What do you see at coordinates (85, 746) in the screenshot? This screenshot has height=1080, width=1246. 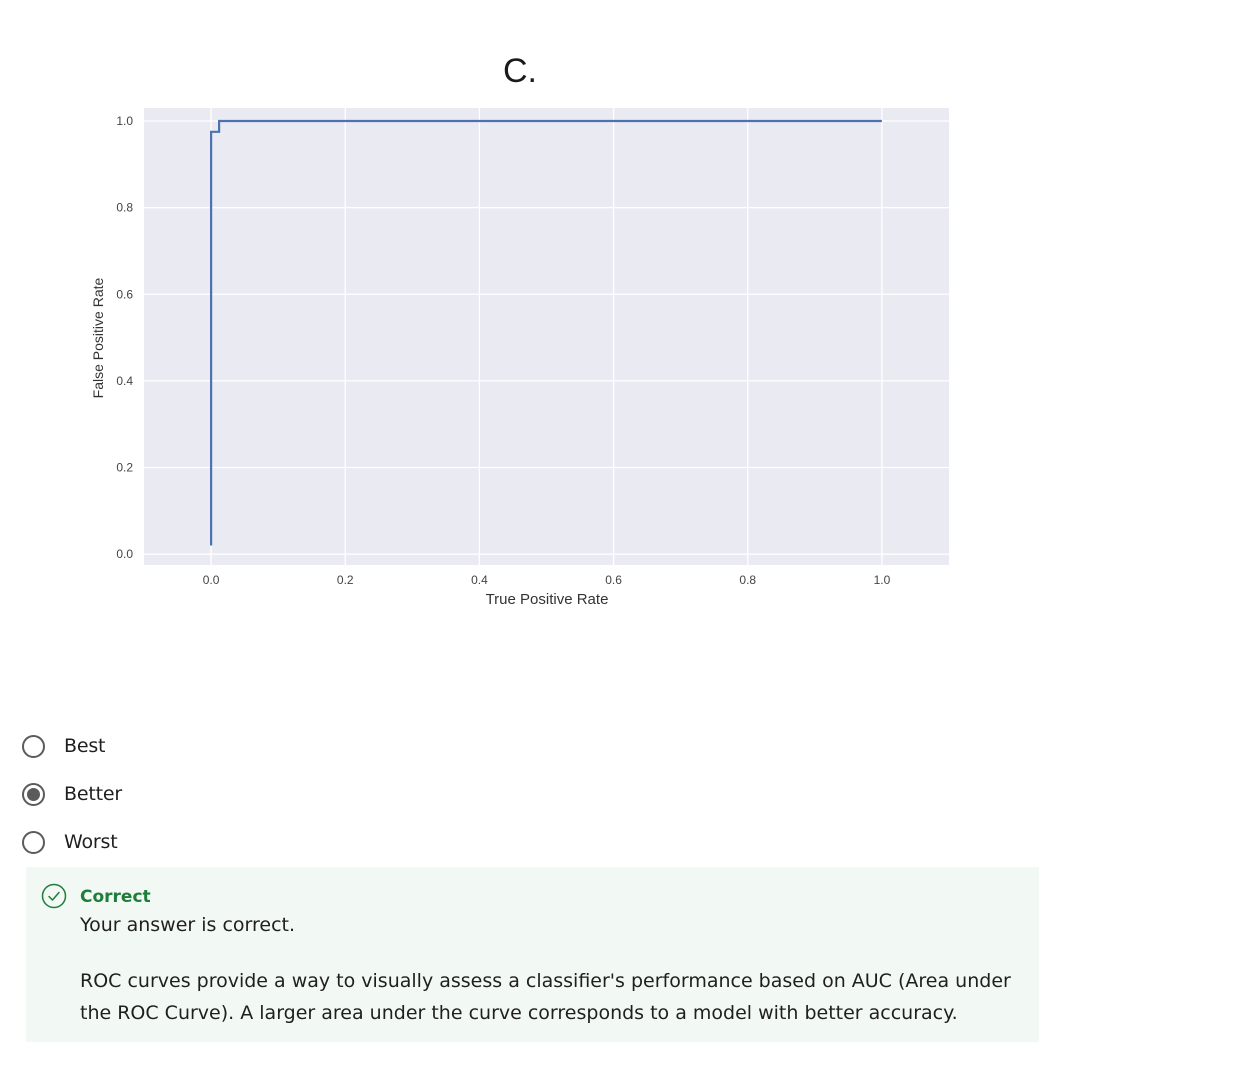 I see `option-label: Best` at bounding box center [85, 746].